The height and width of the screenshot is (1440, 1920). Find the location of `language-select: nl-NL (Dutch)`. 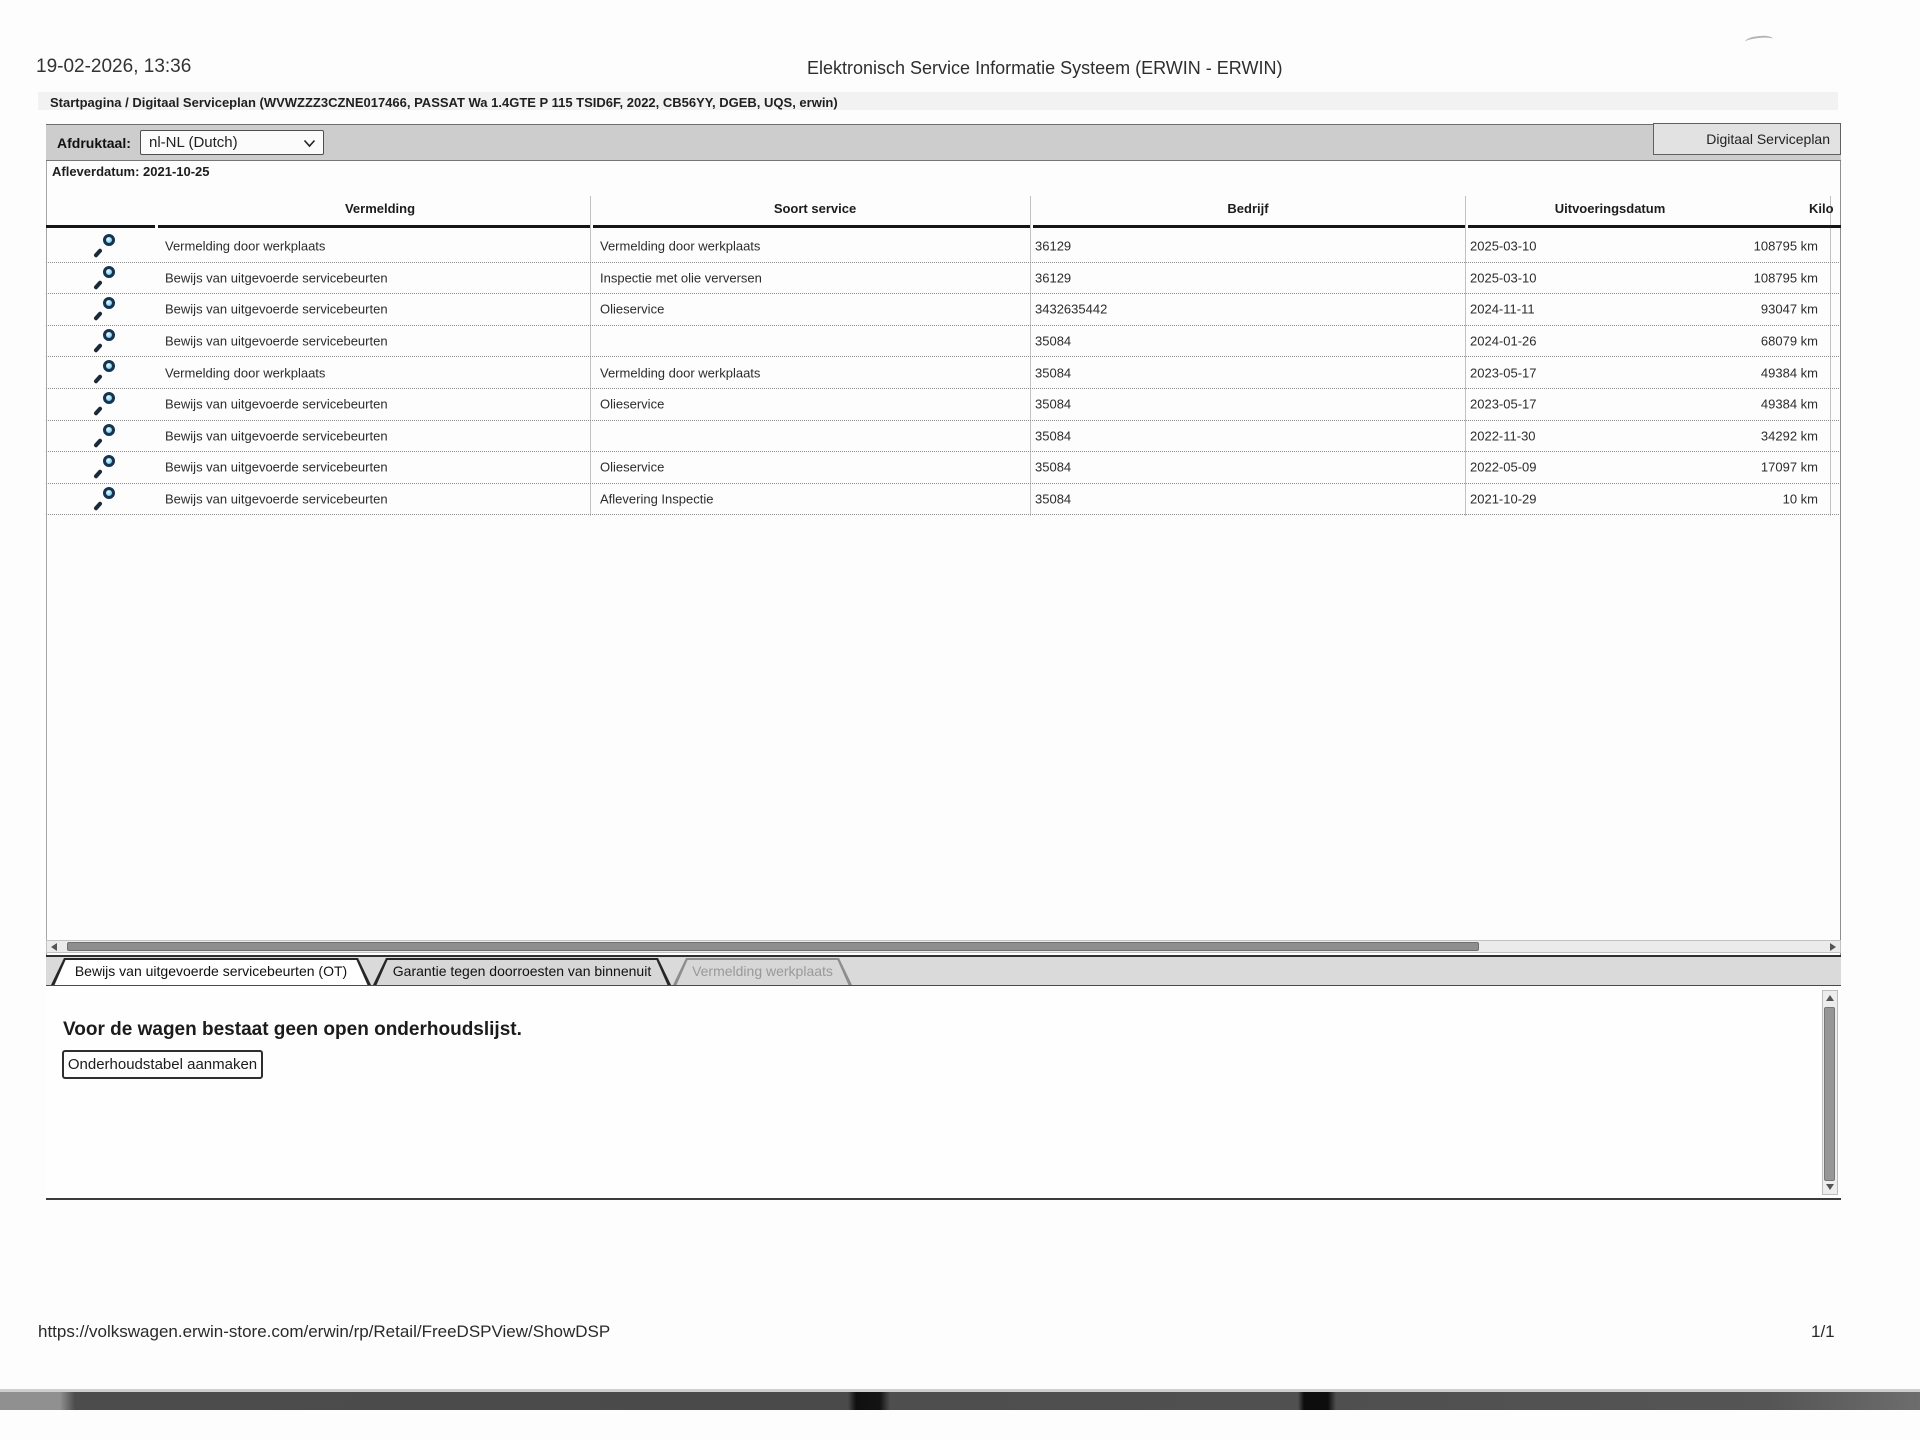

language-select: nl-NL (Dutch) is located at coordinates (232, 142).